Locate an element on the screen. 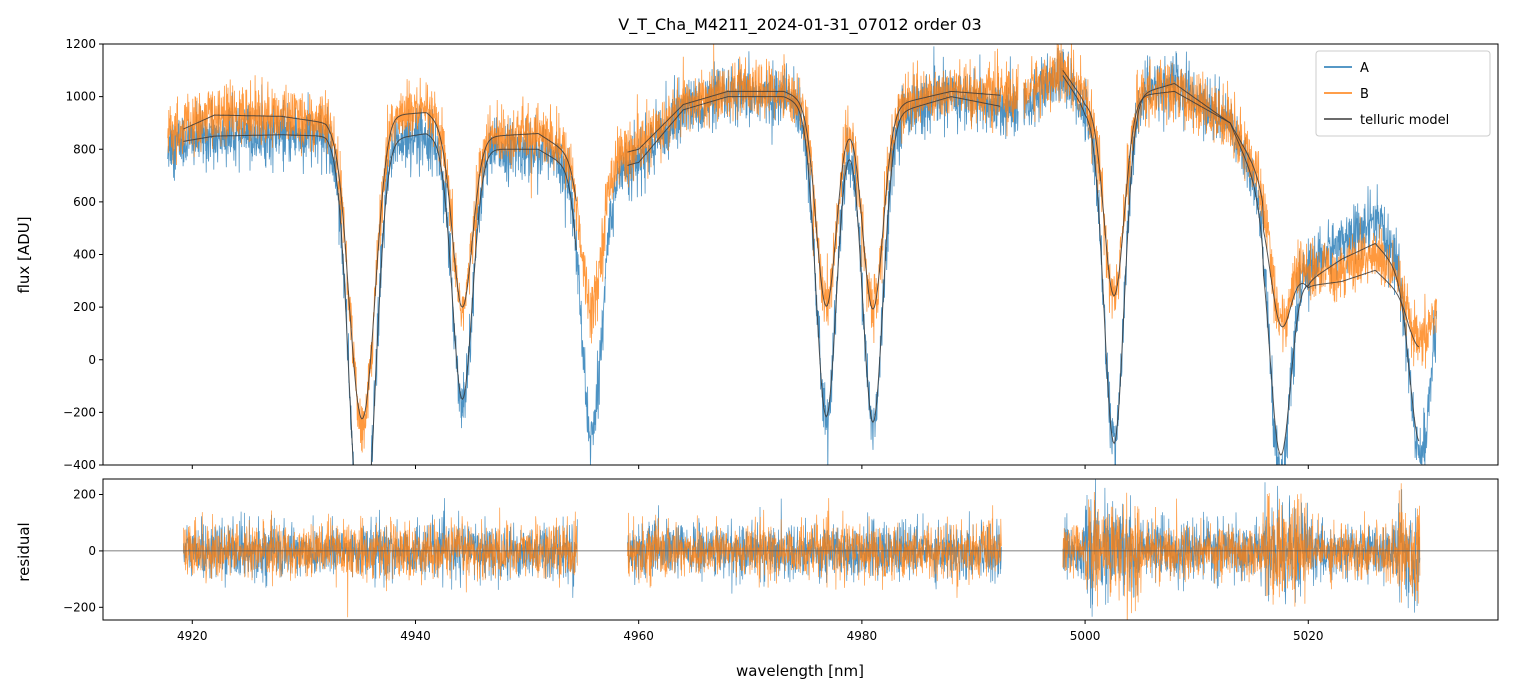 The height and width of the screenshot is (696, 1513). flux-y-tick-label: 0 is located at coordinates (92, 360).